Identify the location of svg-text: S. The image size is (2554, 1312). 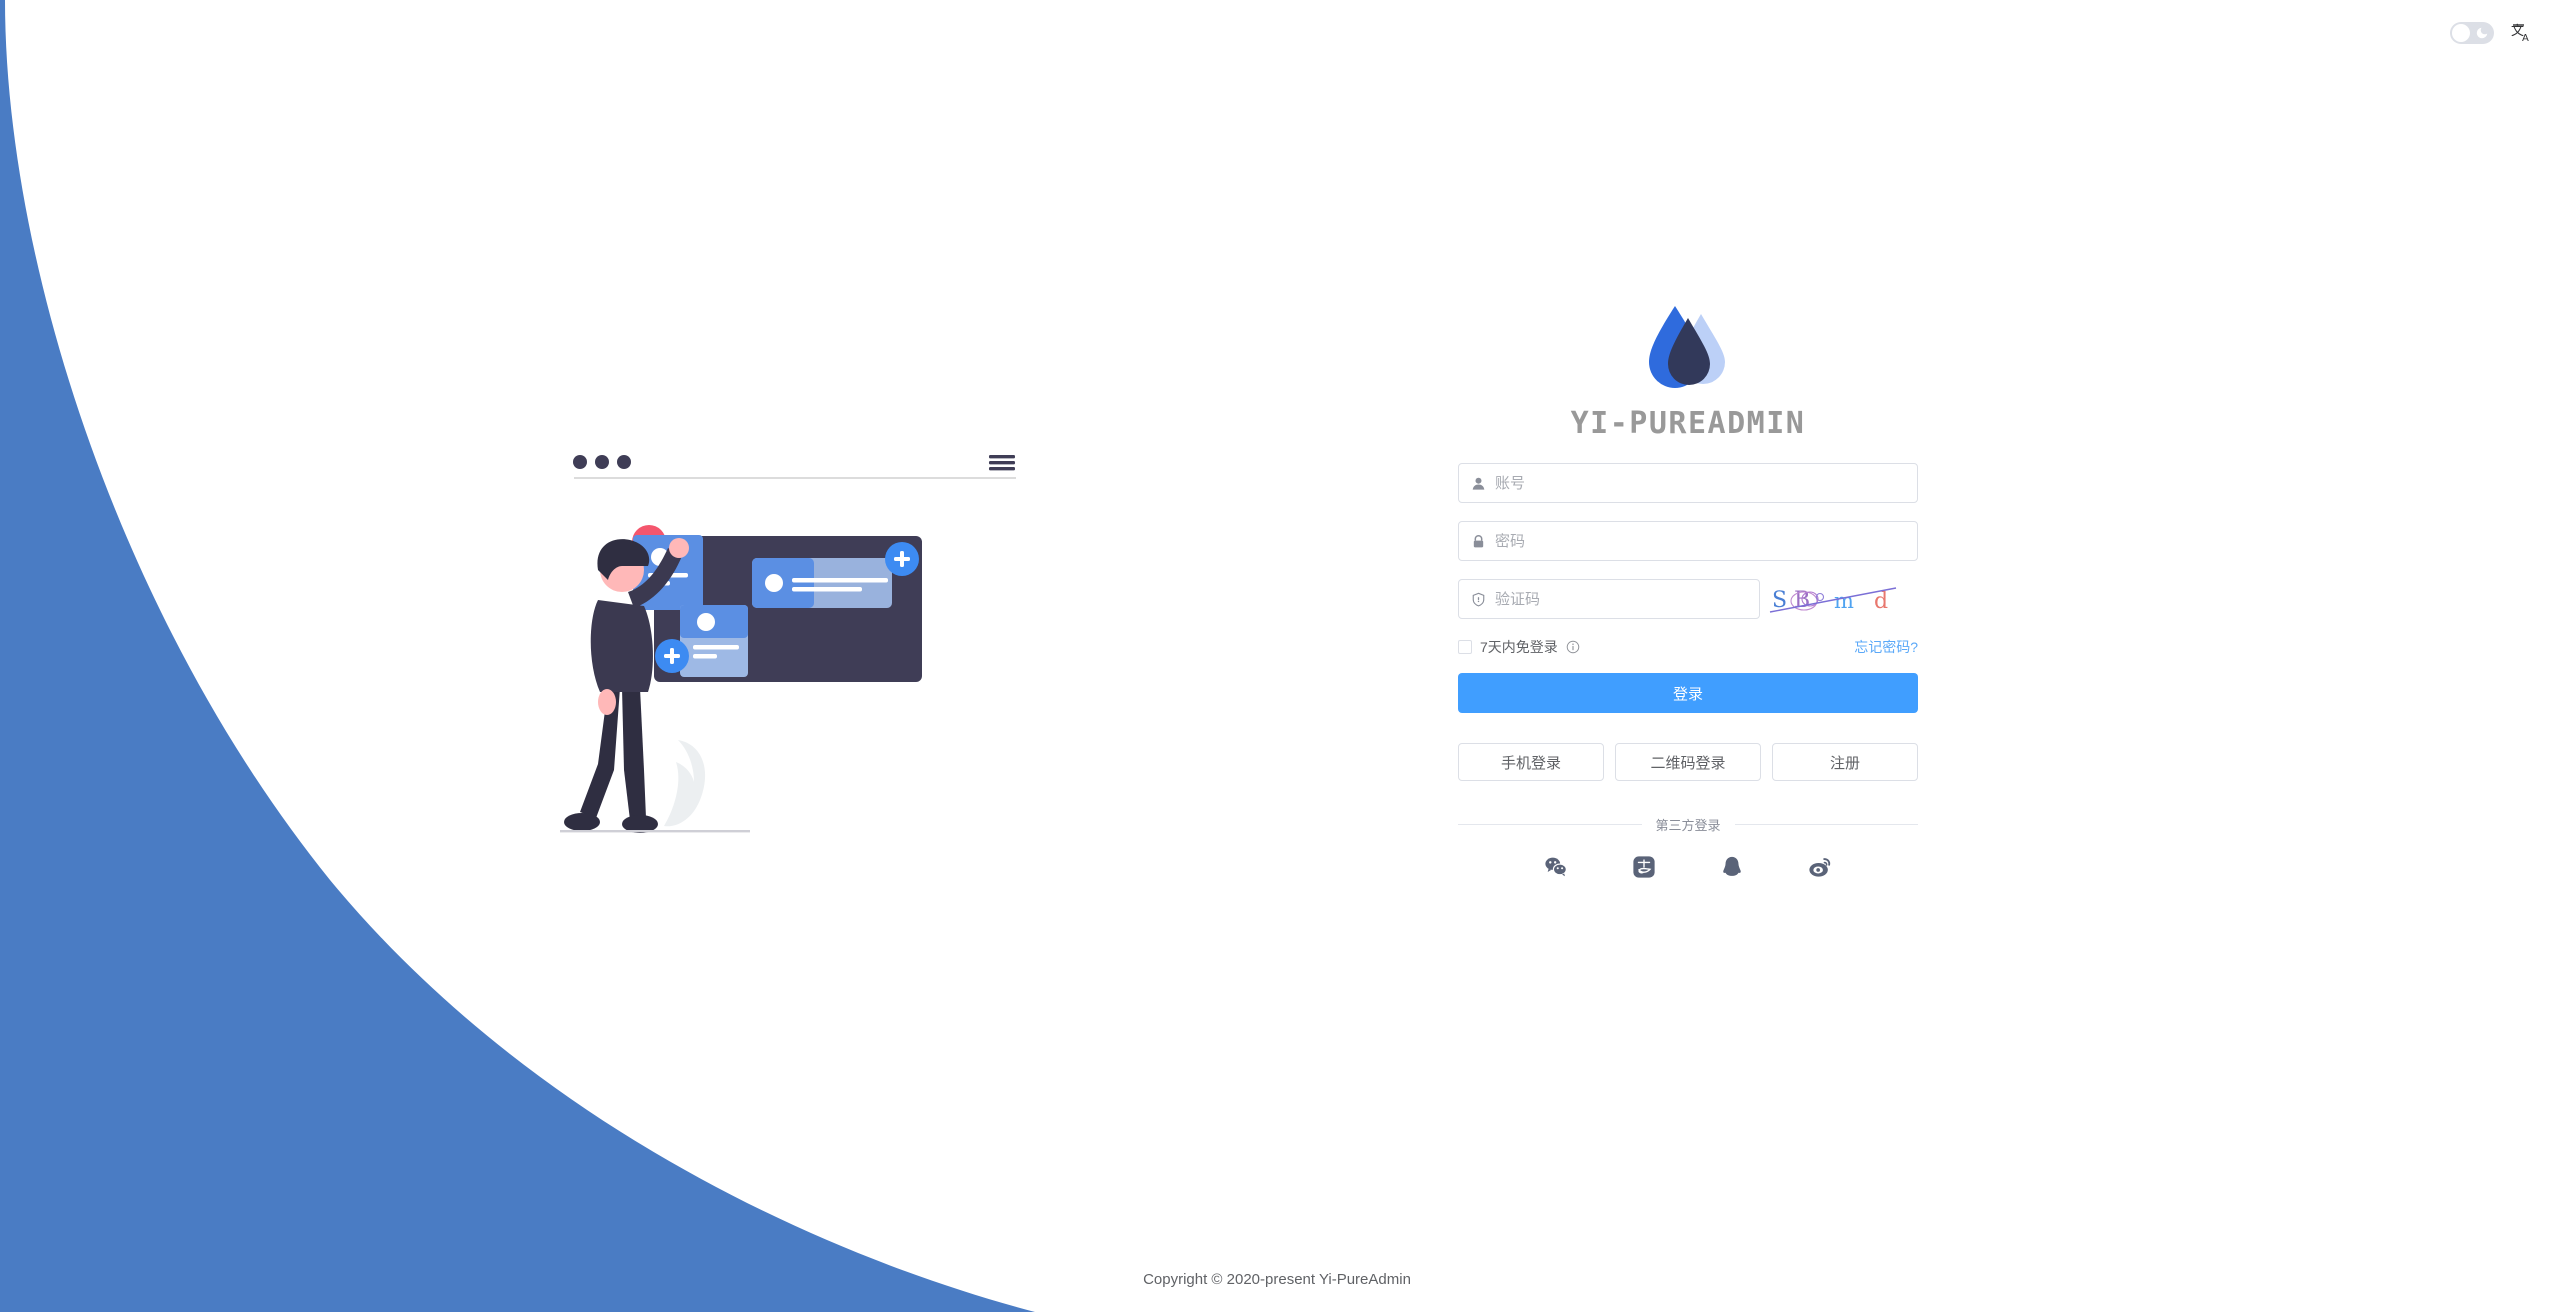
(1779, 600).